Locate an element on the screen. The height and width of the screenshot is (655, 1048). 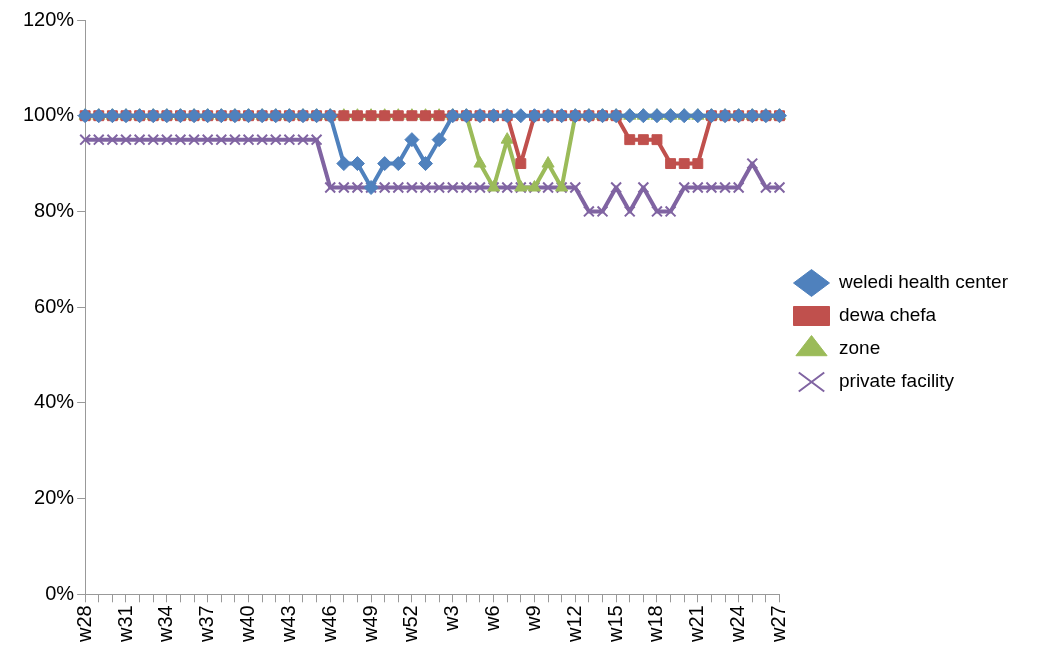
y-tick-label: 120% is located at coordinates (49, 18).